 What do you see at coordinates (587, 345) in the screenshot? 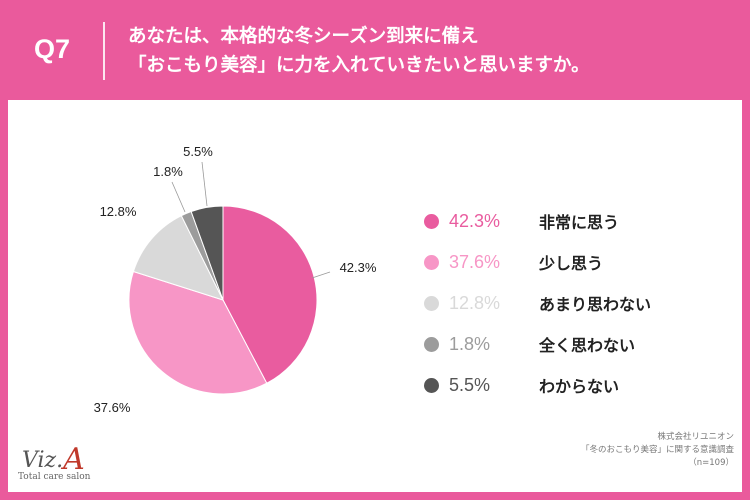
I see `legend-label: 全く思わない` at bounding box center [587, 345].